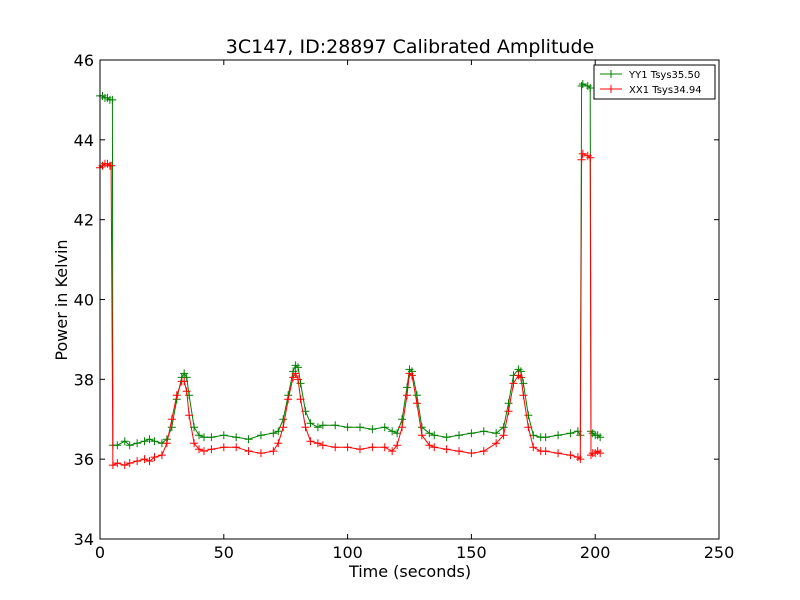 This screenshot has width=800, height=600. What do you see at coordinates (650, 75) in the screenshot?
I see `legend-entry-yy1: YY1 Tsys35.50` at bounding box center [650, 75].